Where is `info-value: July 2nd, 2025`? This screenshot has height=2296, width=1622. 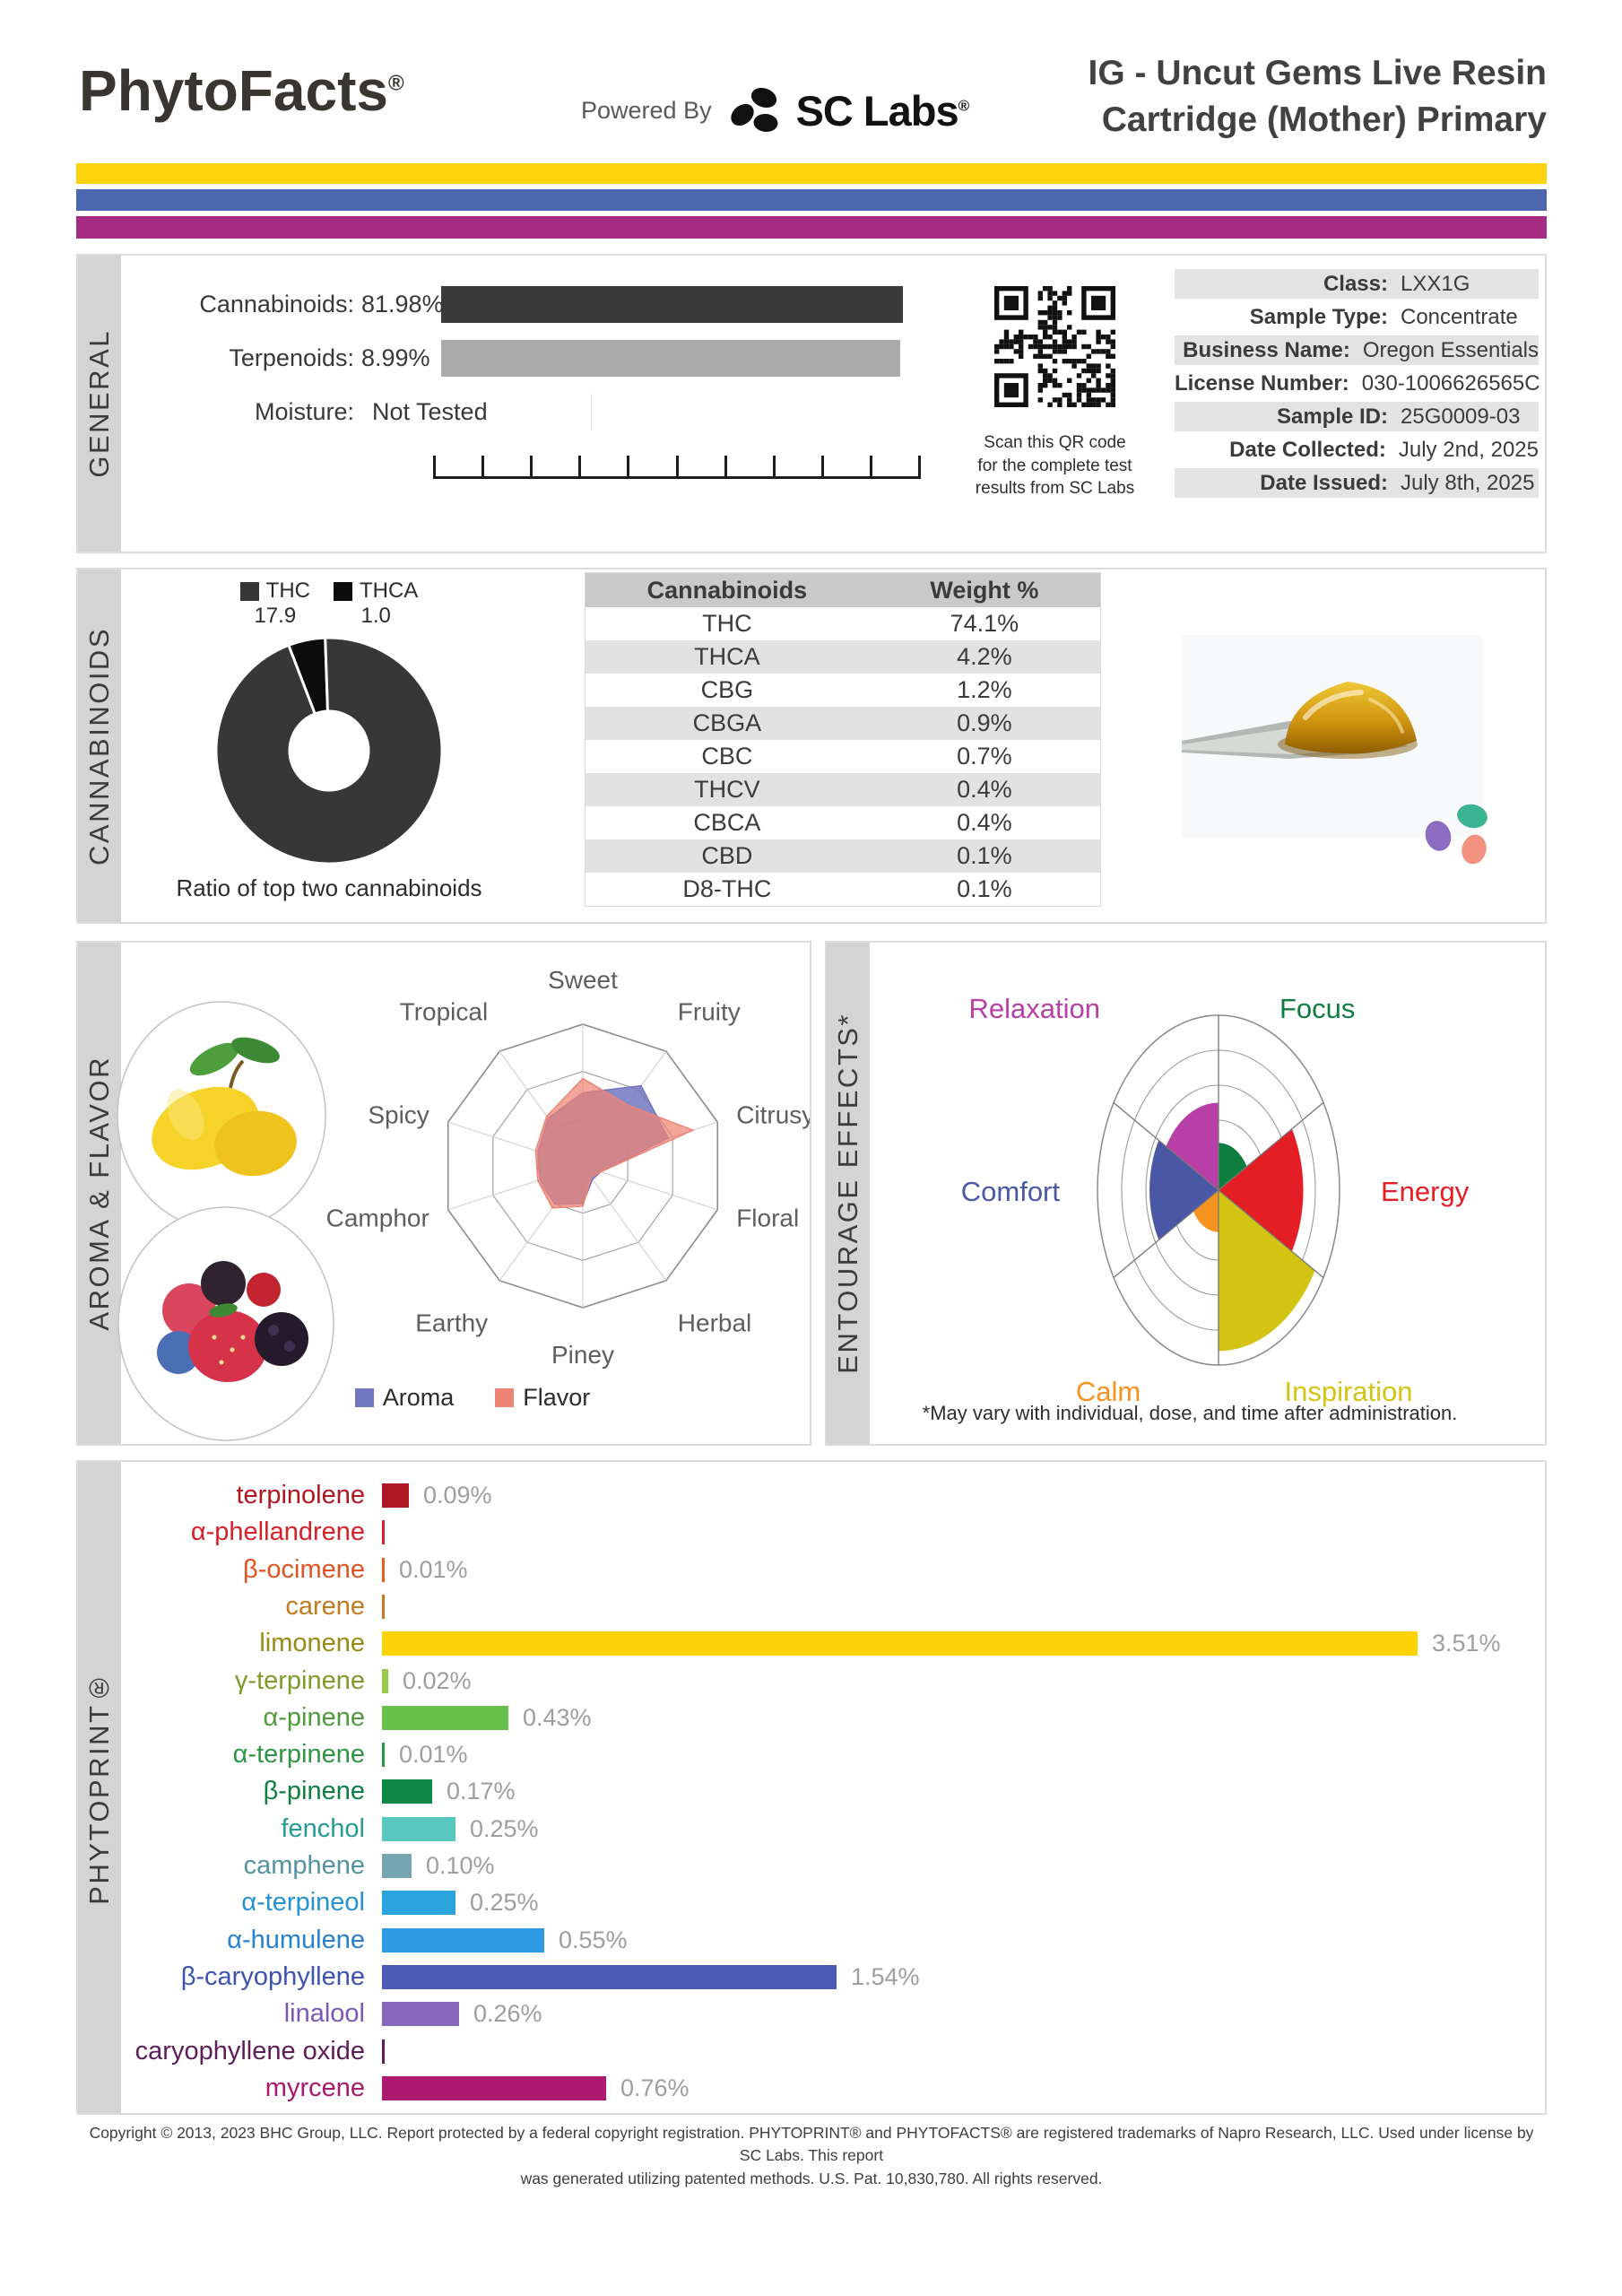 info-value: July 2nd, 2025 is located at coordinates (1468, 449).